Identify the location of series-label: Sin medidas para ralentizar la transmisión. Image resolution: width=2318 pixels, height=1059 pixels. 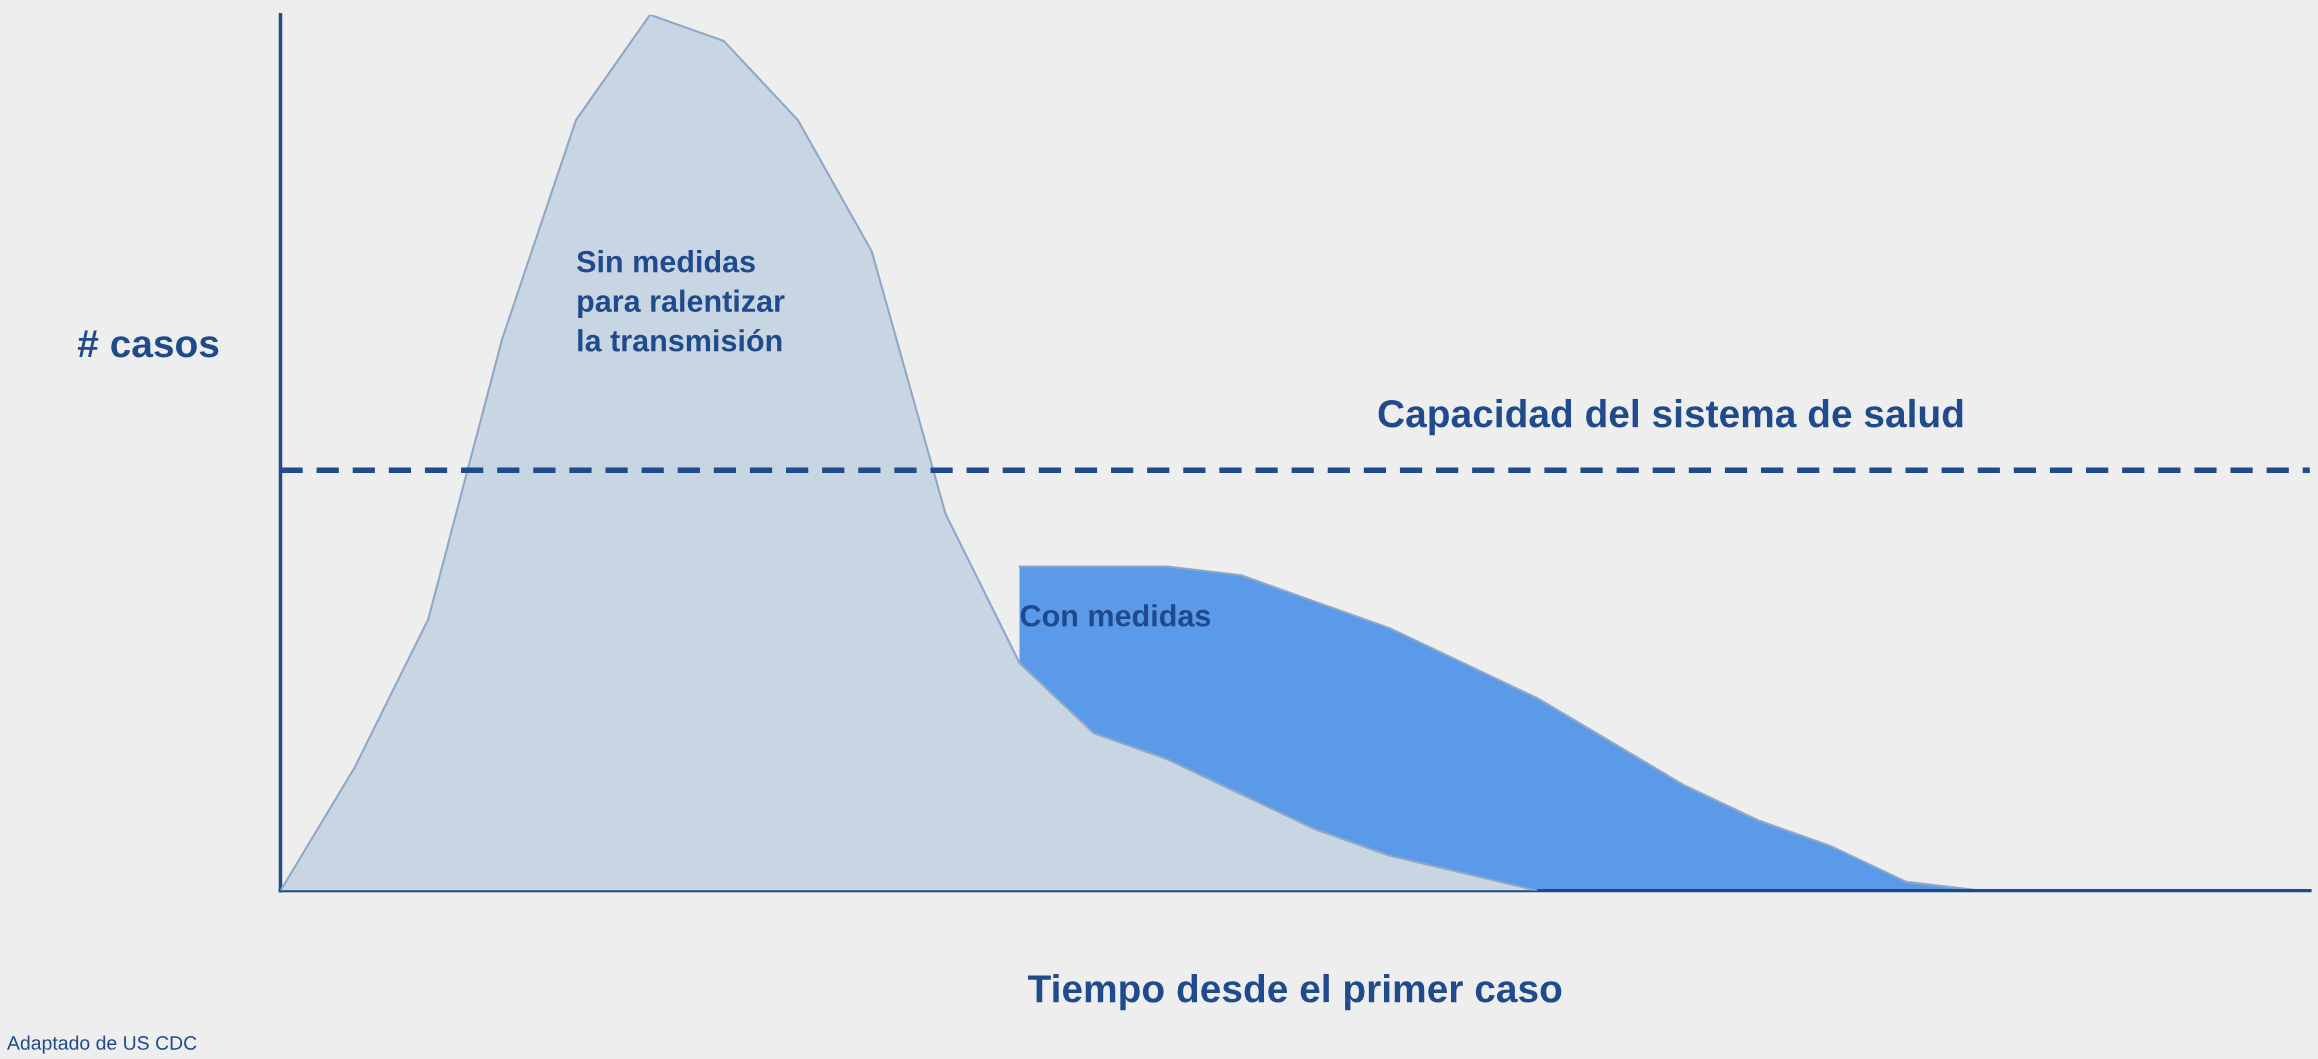
(680, 301).